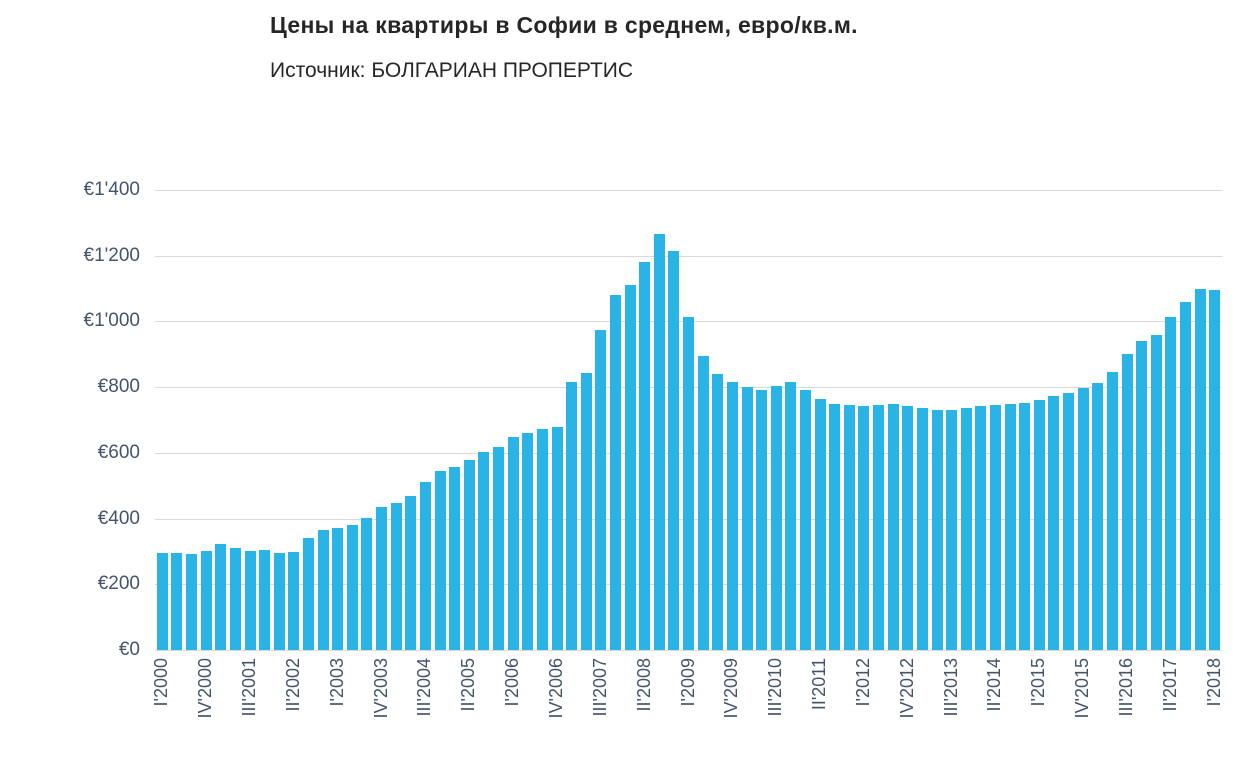 The height and width of the screenshot is (783, 1249). What do you see at coordinates (1142, 495) in the screenshot?
I see `bar-IV'2016` at bounding box center [1142, 495].